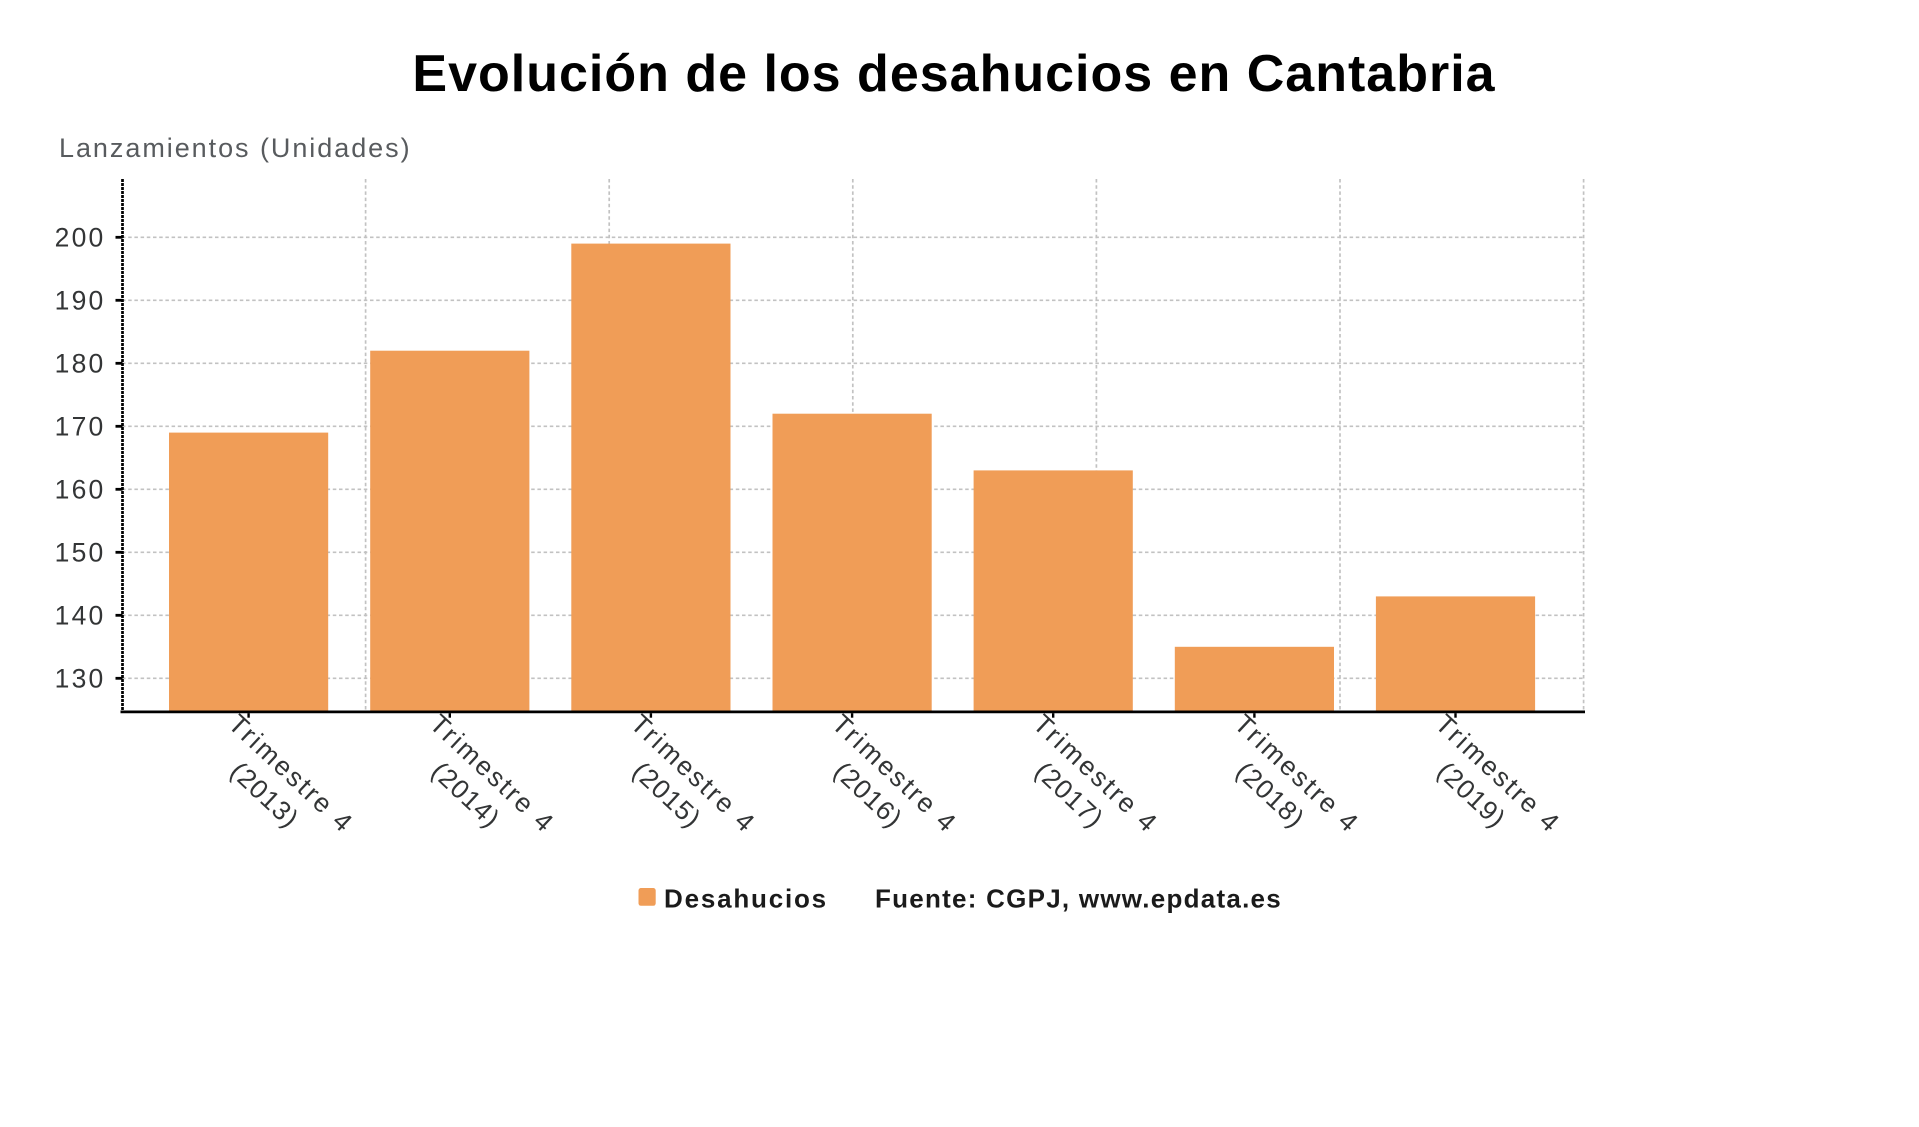  Describe the element at coordinates (80, 616) in the screenshot. I see `svg-text: 140` at that location.